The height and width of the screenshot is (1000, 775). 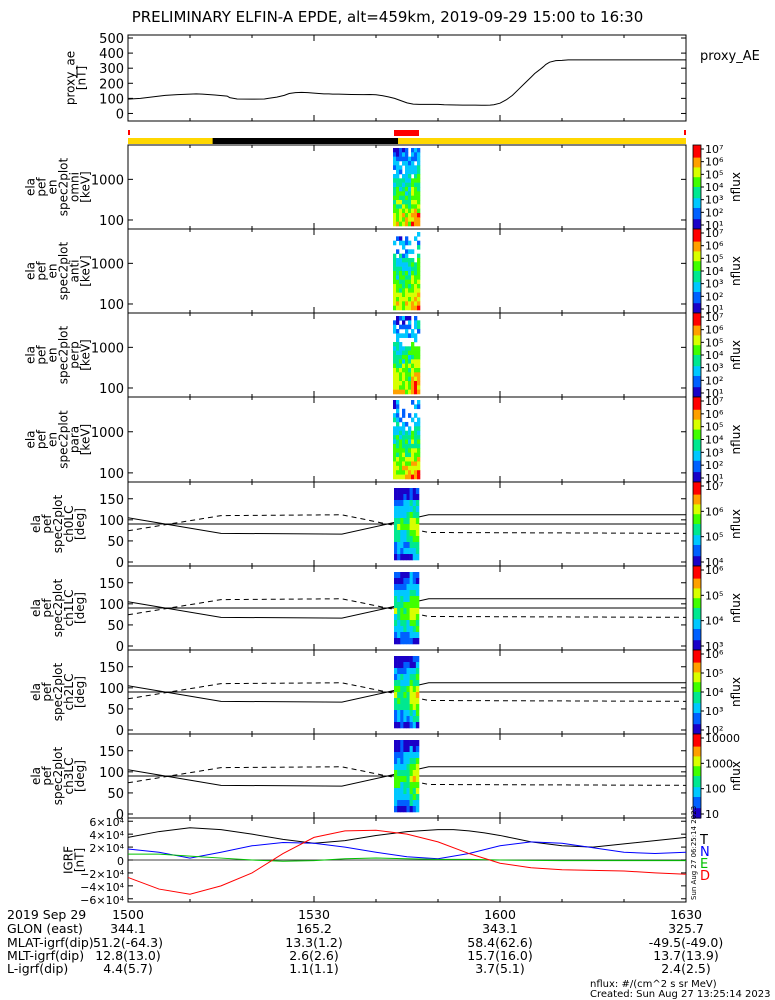 What do you see at coordinates (111, 84) in the screenshot?
I see `y-tick-label: 200` at bounding box center [111, 84].